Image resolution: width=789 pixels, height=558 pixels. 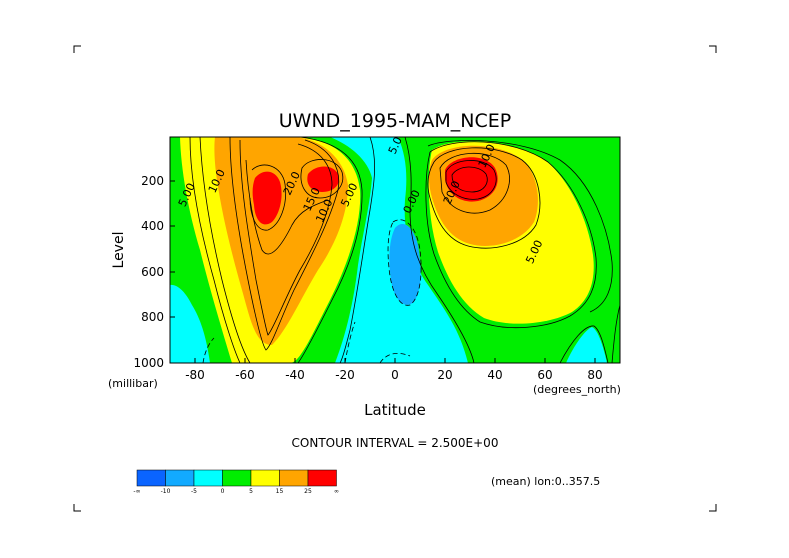 What do you see at coordinates (152, 181) in the screenshot?
I see `y-tick-label: 200` at bounding box center [152, 181].